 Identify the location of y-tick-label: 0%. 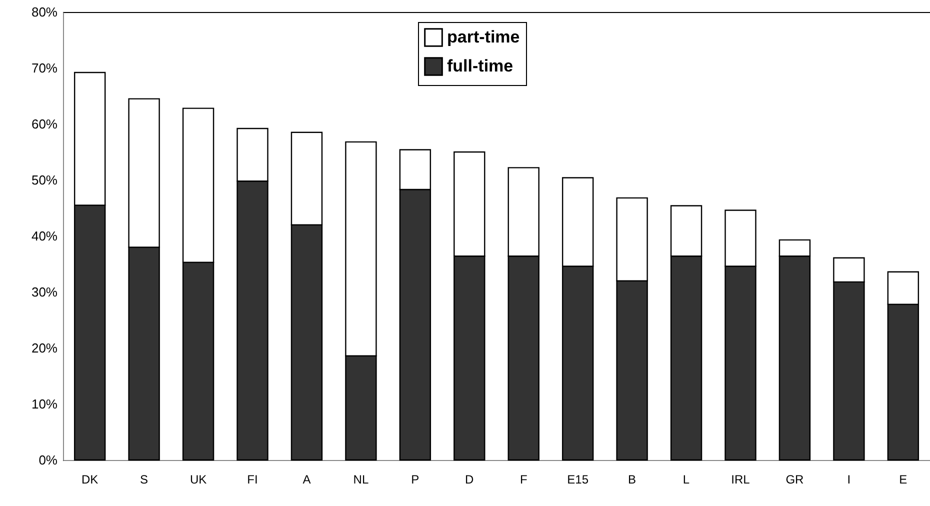
(48, 460).